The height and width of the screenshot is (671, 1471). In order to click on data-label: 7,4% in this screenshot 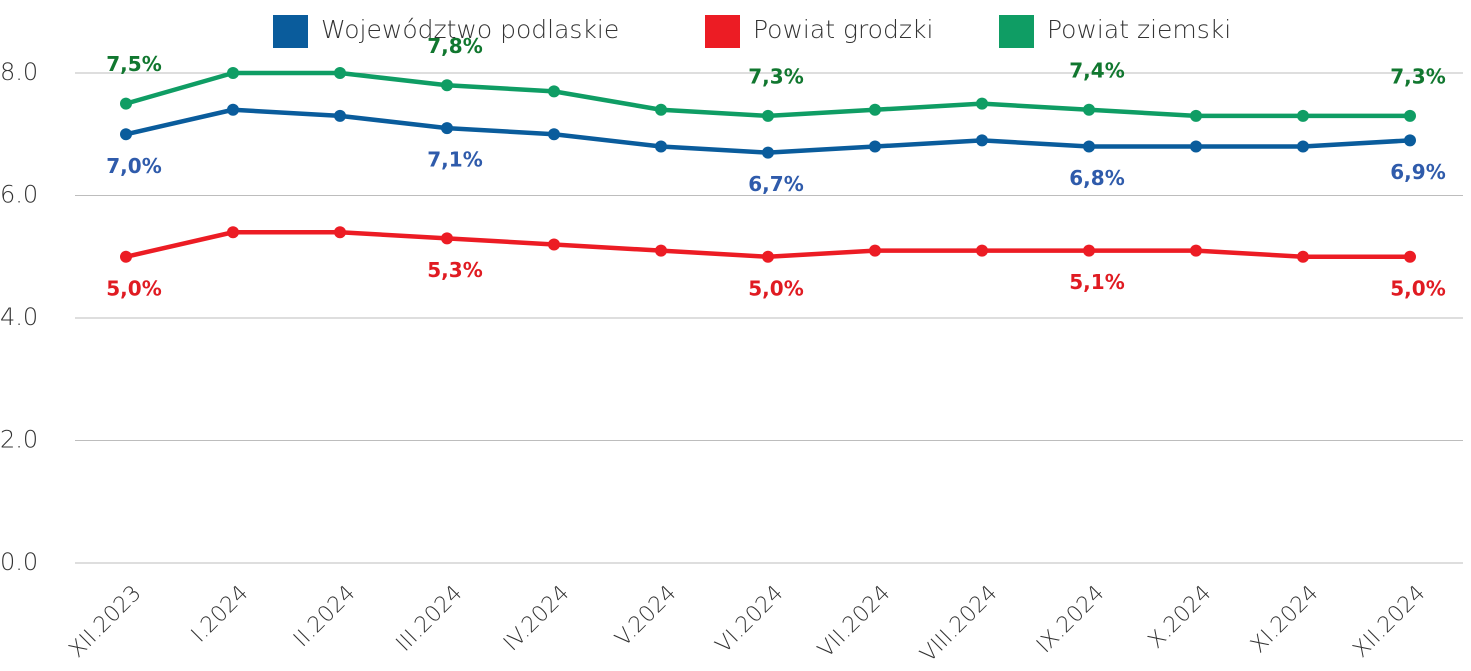, I will do `click(1096, 70)`.